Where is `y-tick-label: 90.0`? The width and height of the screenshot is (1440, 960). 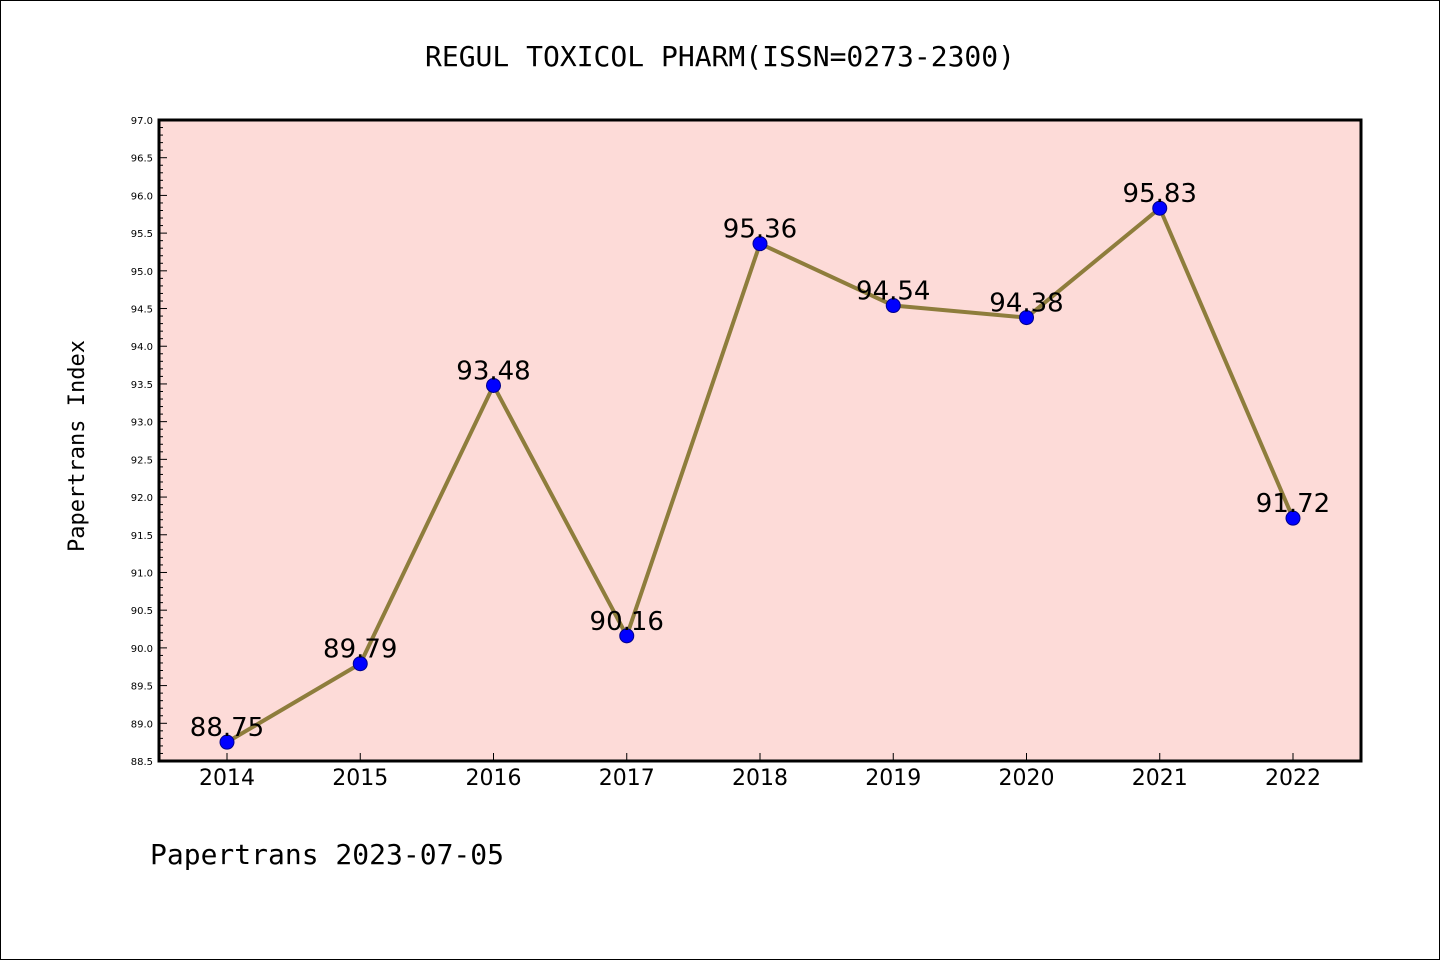
y-tick-label: 90.0 is located at coordinates (142, 649).